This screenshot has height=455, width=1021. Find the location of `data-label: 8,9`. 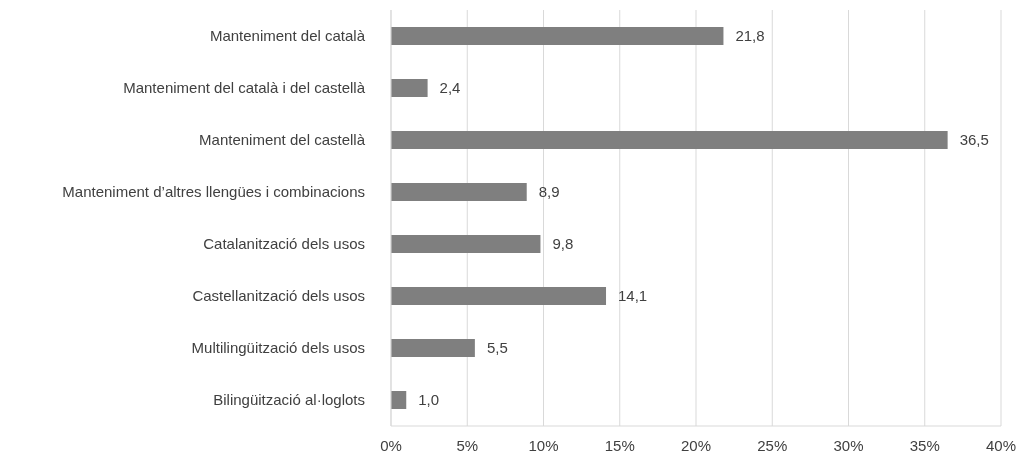

data-label: 8,9 is located at coordinates (549, 192).